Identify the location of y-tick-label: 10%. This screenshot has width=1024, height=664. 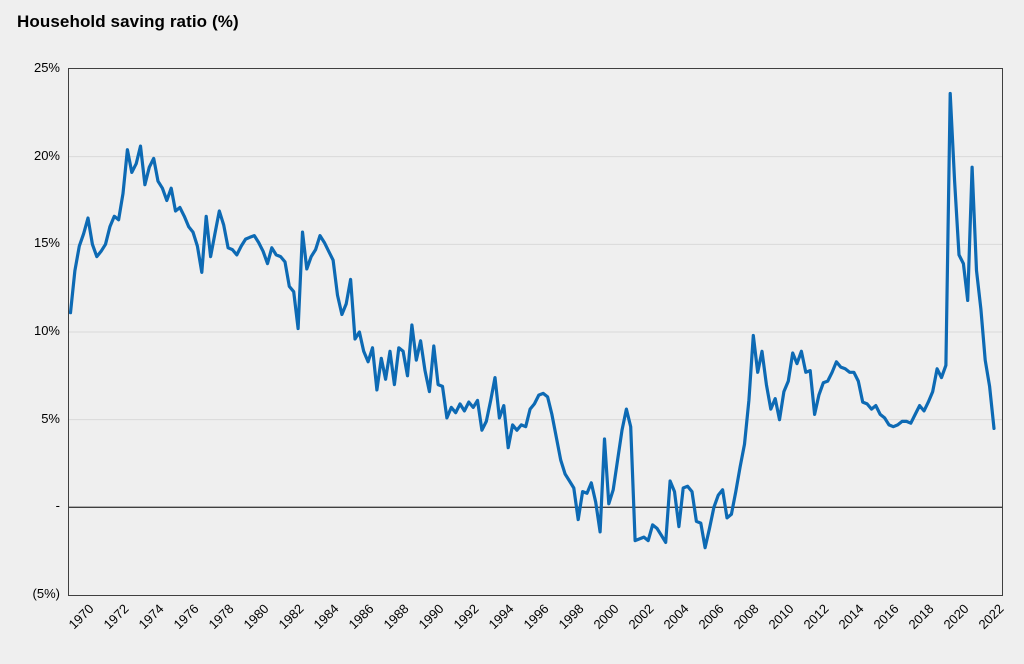
(46, 330).